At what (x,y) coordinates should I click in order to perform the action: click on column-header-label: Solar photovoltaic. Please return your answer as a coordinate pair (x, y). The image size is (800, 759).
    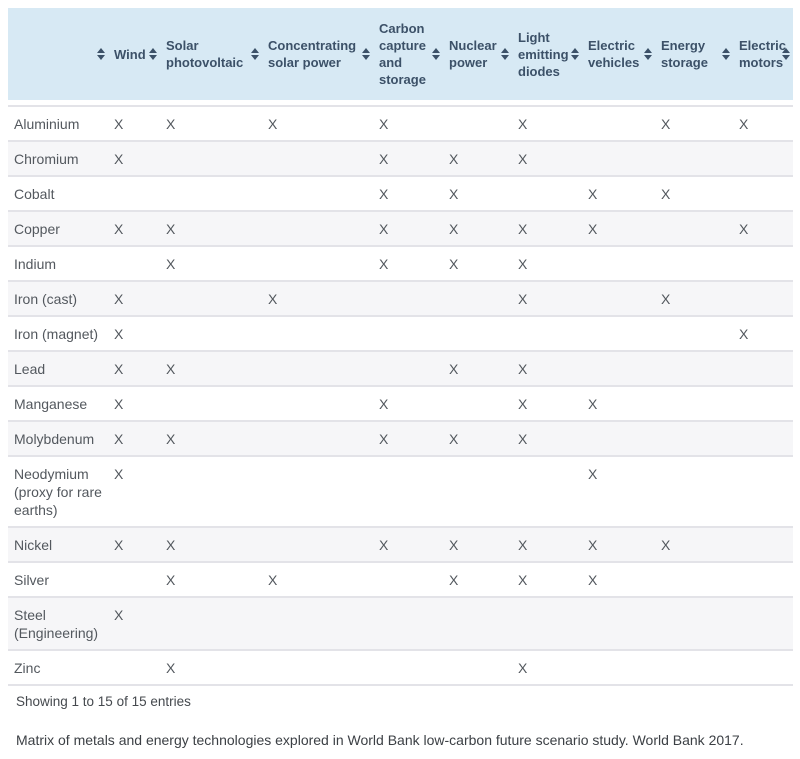
    Looking at the image, I should click on (205, 54).